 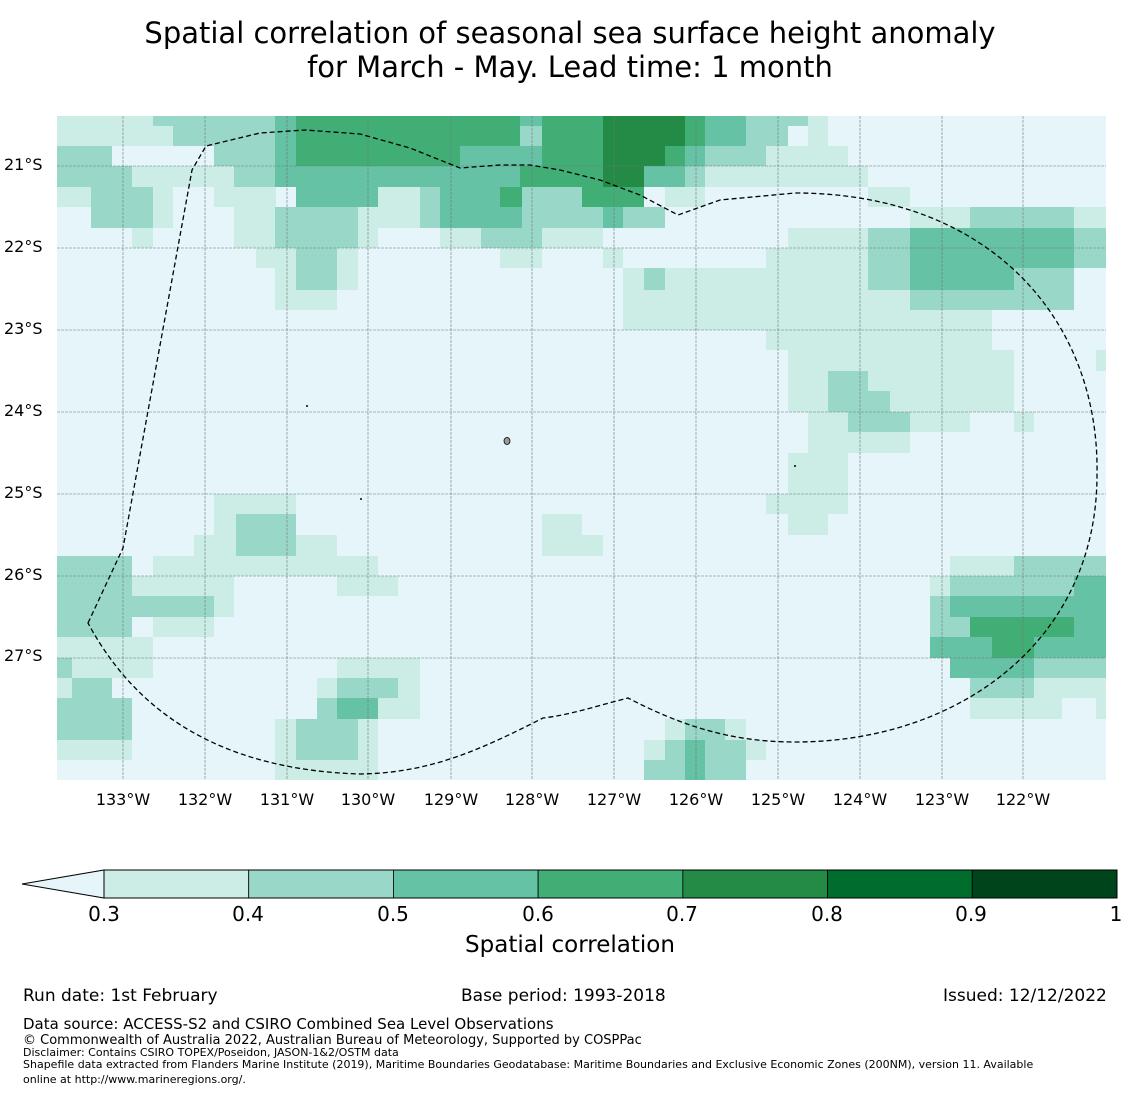 What do you see at coordinates (570, 67) in the screenshot?
I see `chart-title-line-2: for March - May. Lead time: 1 month` at bounding box center [570, 67].